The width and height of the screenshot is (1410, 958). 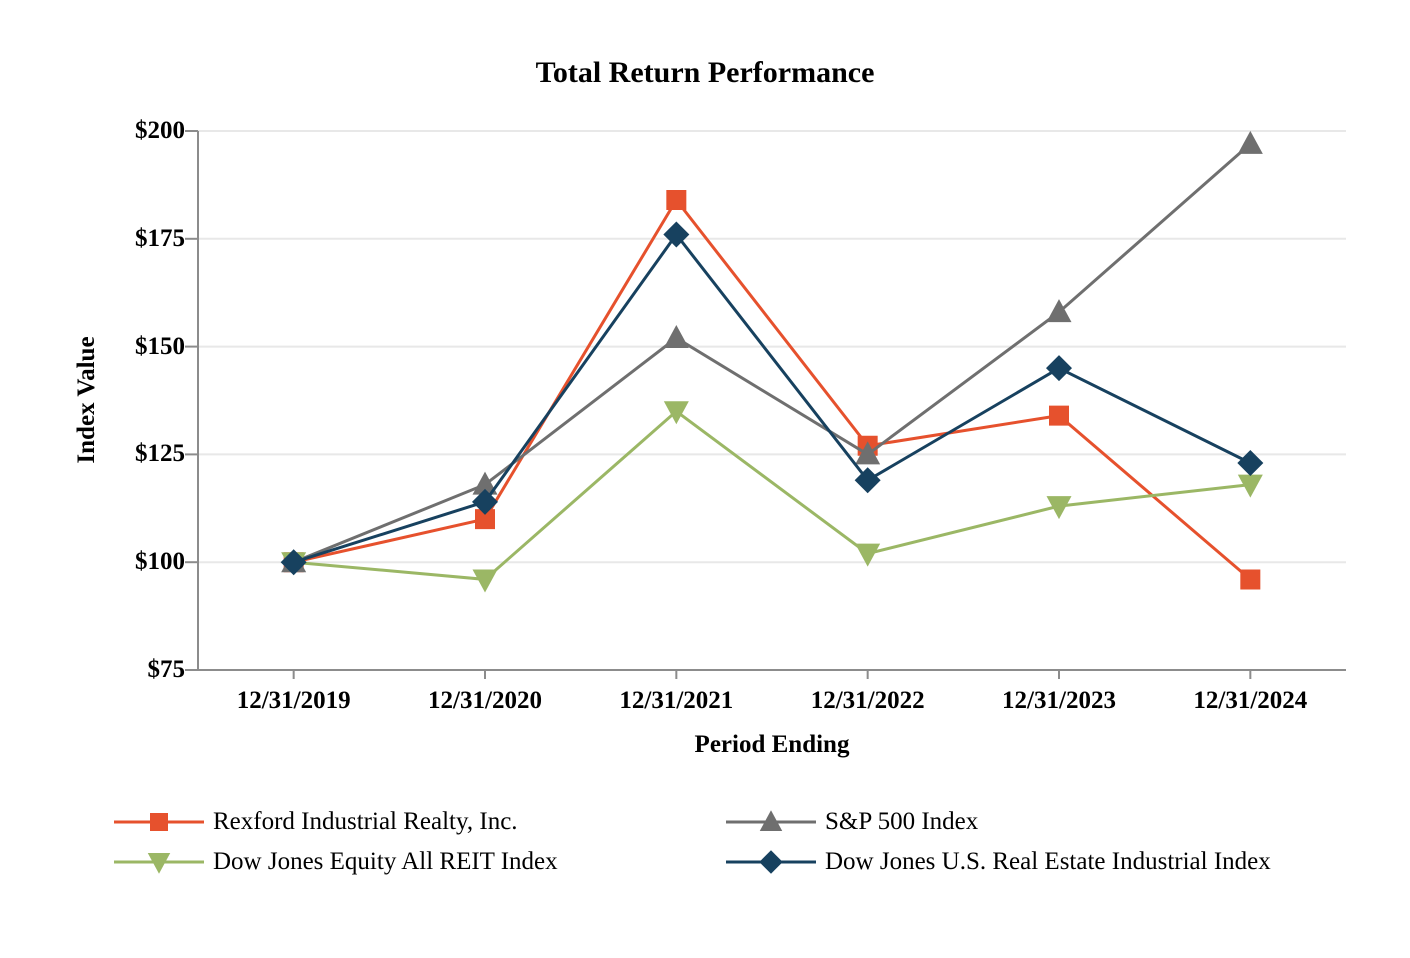 I want to click on sp-500-index-legend-marker, so click(x=771, y=820).